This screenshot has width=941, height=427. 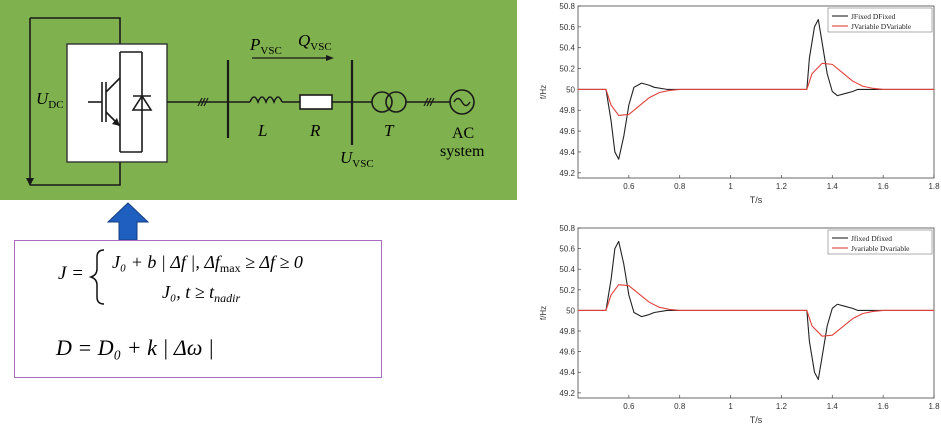 I want to click on ac-label: AC, so click(x=463, y=133).